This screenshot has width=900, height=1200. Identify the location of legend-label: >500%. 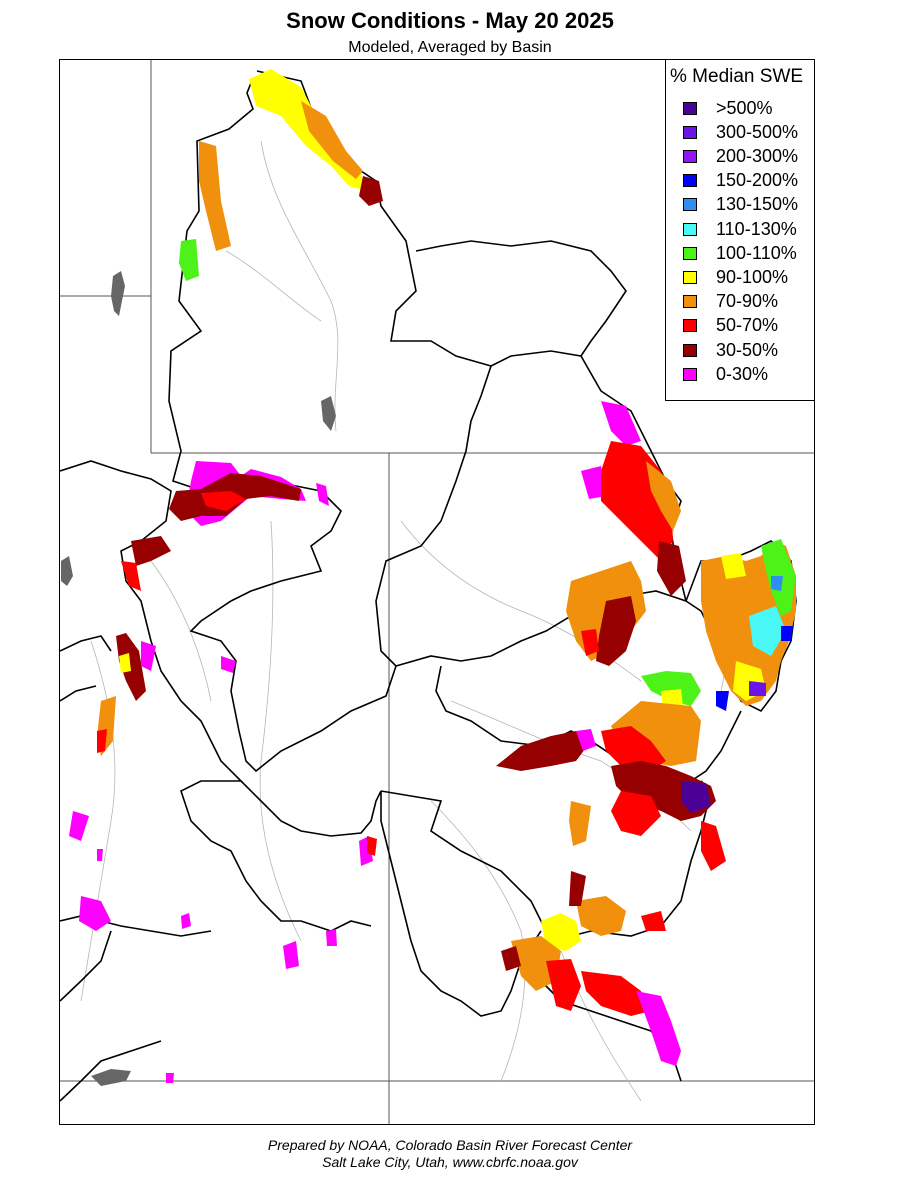
(744, 107).